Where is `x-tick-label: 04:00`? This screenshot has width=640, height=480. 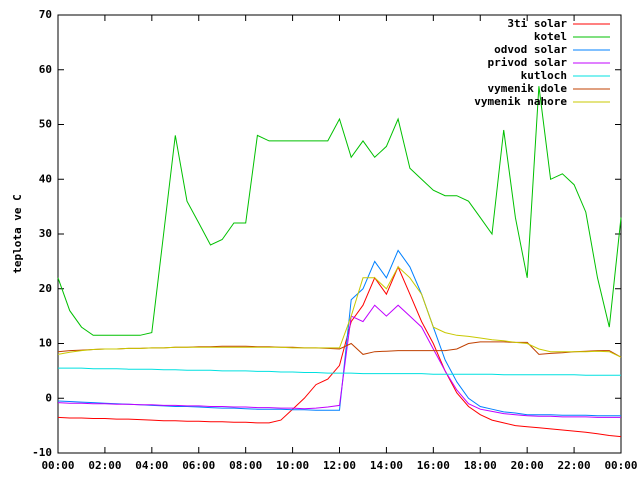
x-tick-label: 04:00 is located at coordinates (151, 465).